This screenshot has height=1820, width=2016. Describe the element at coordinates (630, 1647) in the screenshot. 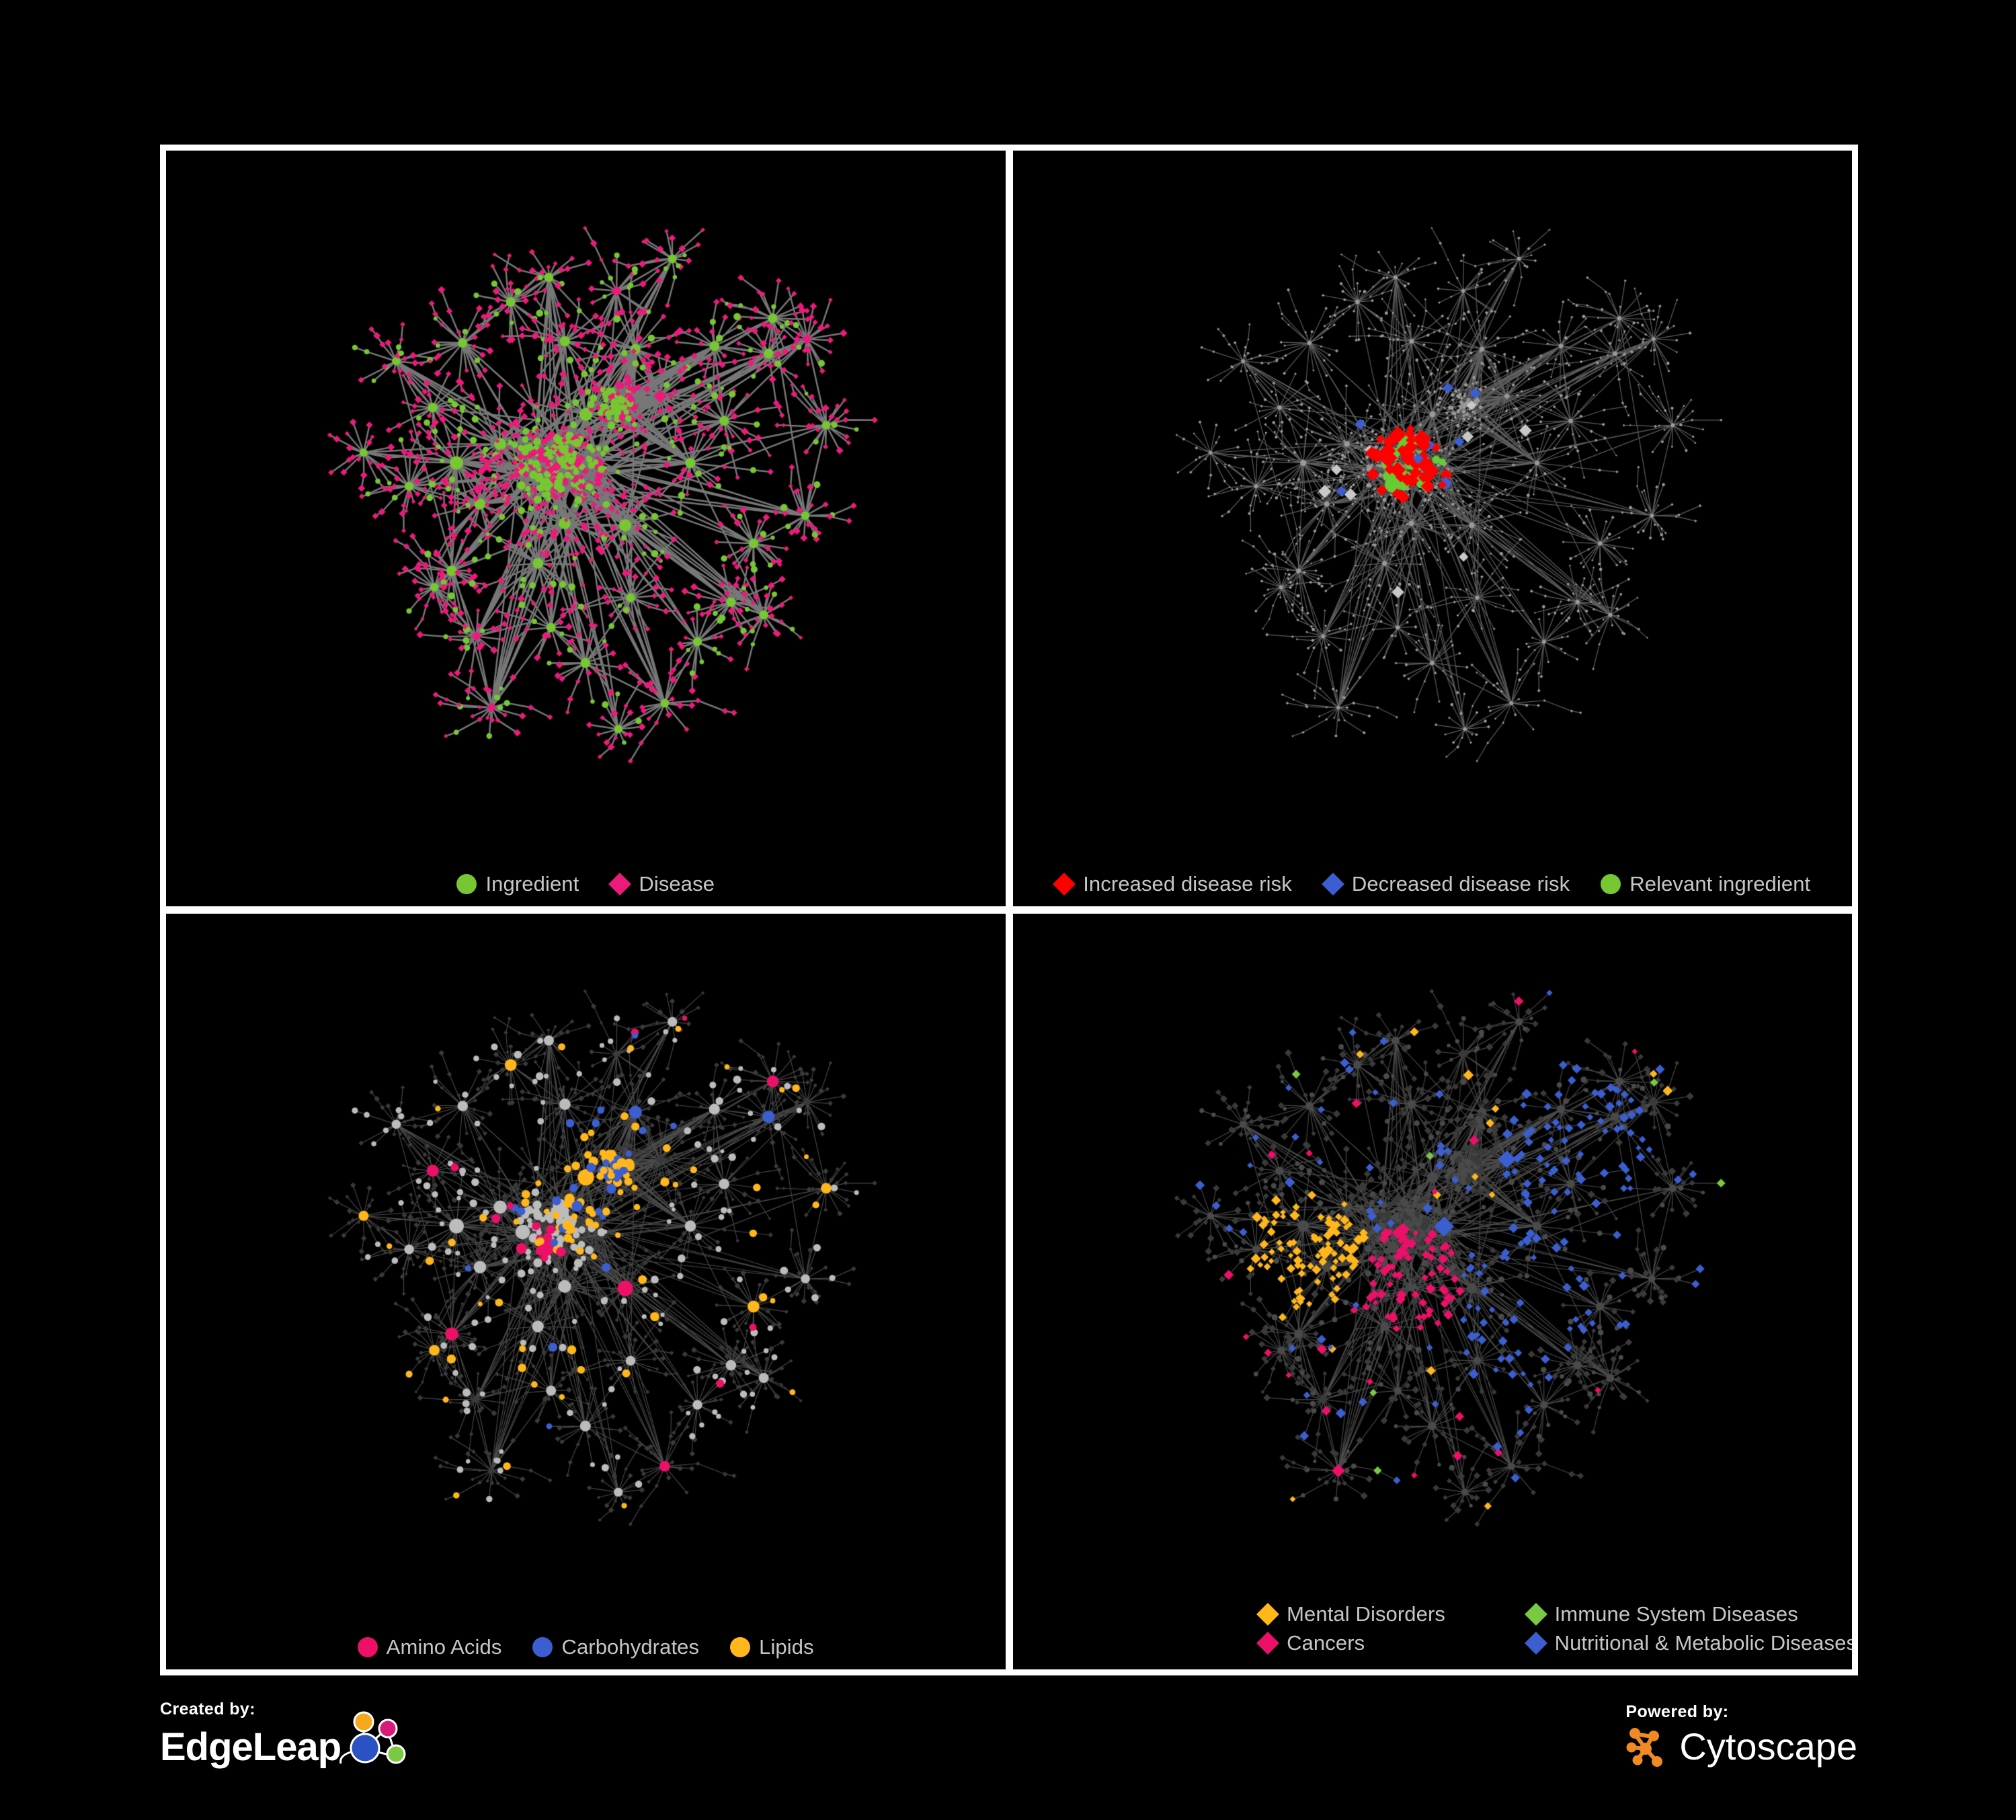

I see `legend-label: Carbohydrates` at that location.